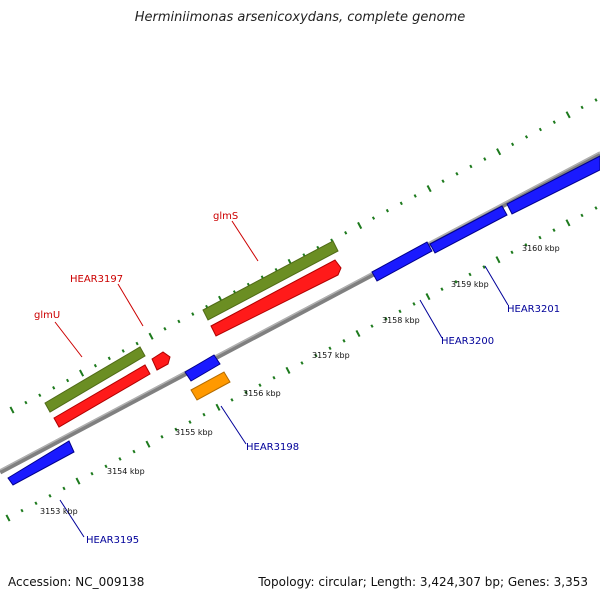 The image size is (600, 600). I want to click on label-hear3201: HEAR3201, so click(533, 309).